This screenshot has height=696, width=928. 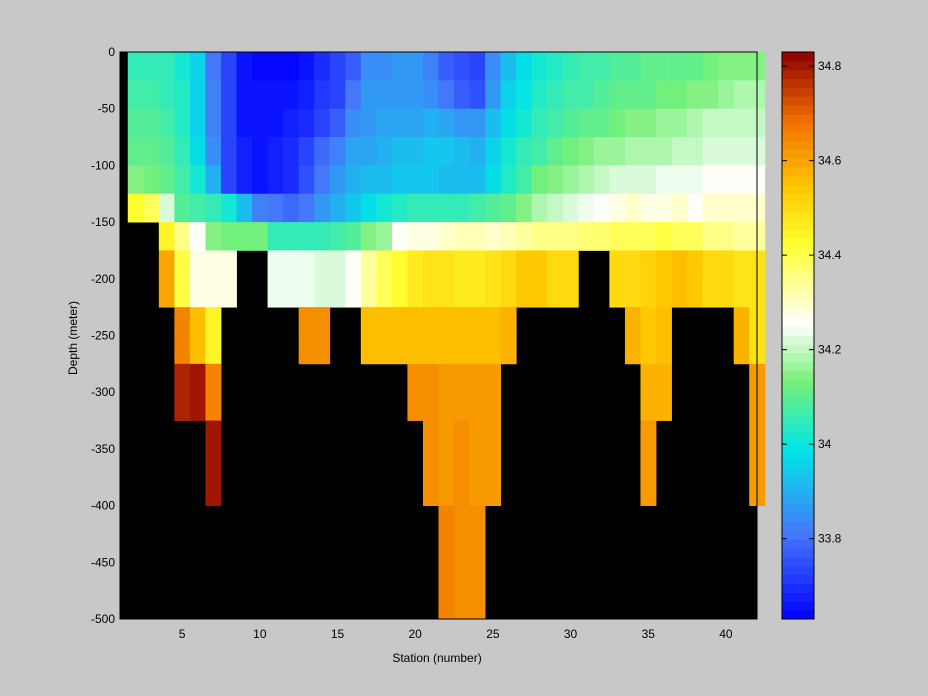 I want to click on colorbar-tick-label: 34.8, so click(x=830, y=66).